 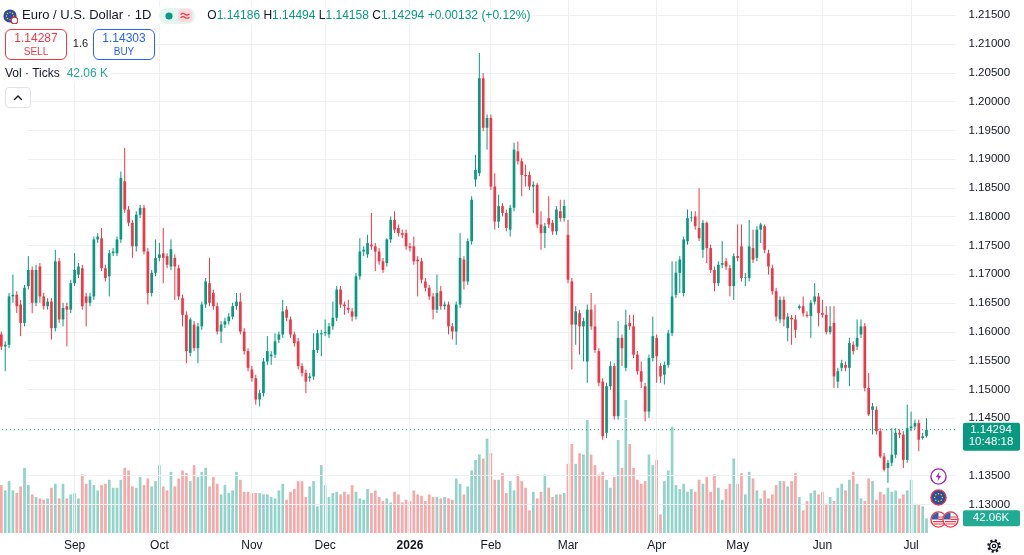 What do you see at coordinates (369, 14) in the screenshot?
I see `text: O1.14186 H1.14494 L1.14158 C1.14294 +0.00132 (+0.12%)` at bounding box center [369, 14].